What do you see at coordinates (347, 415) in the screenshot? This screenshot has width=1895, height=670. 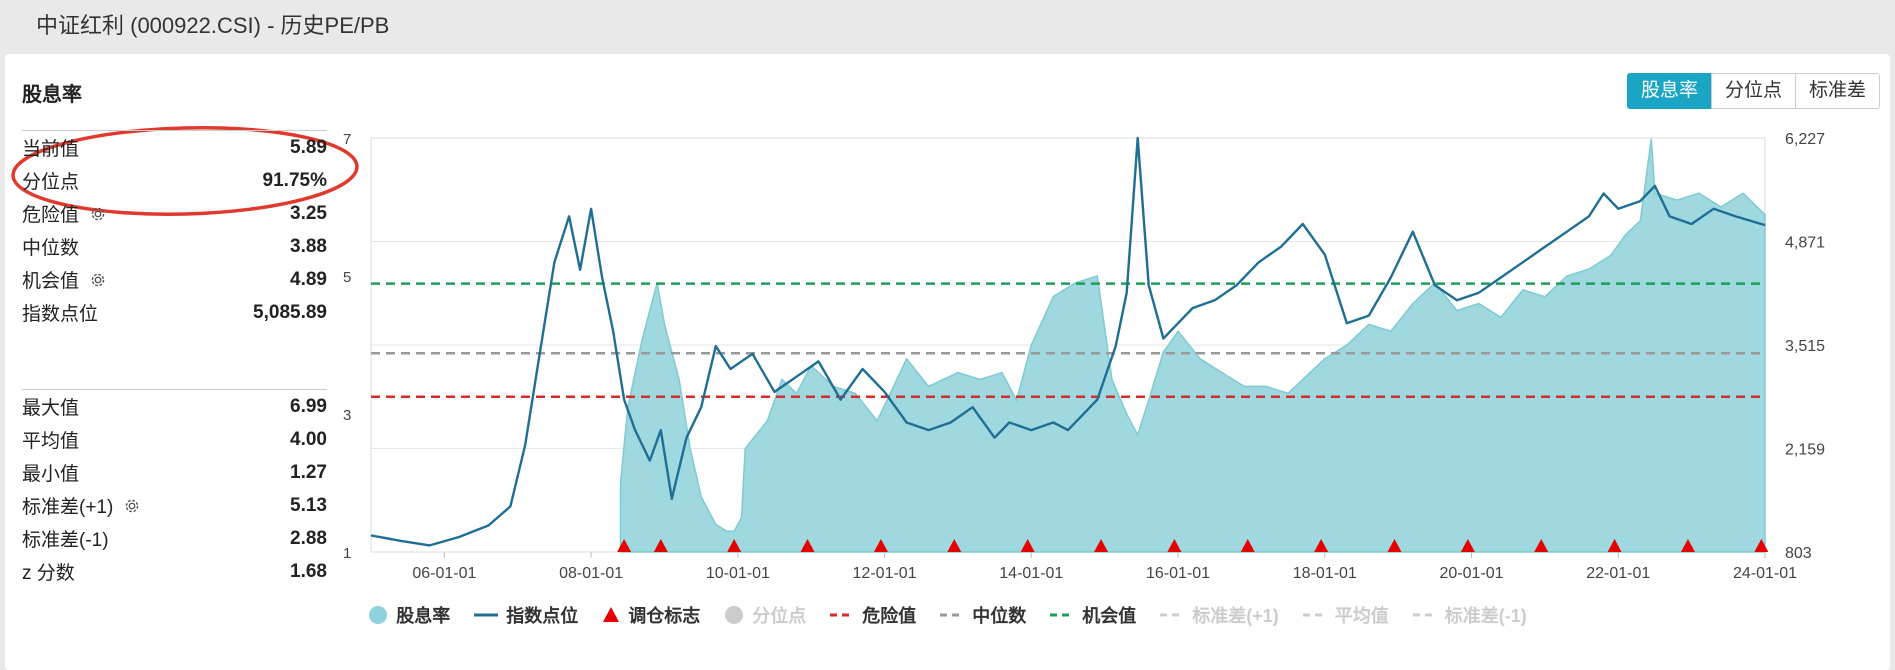 I see `y-left-tick-label: 3` at bounding box center [347, 415].